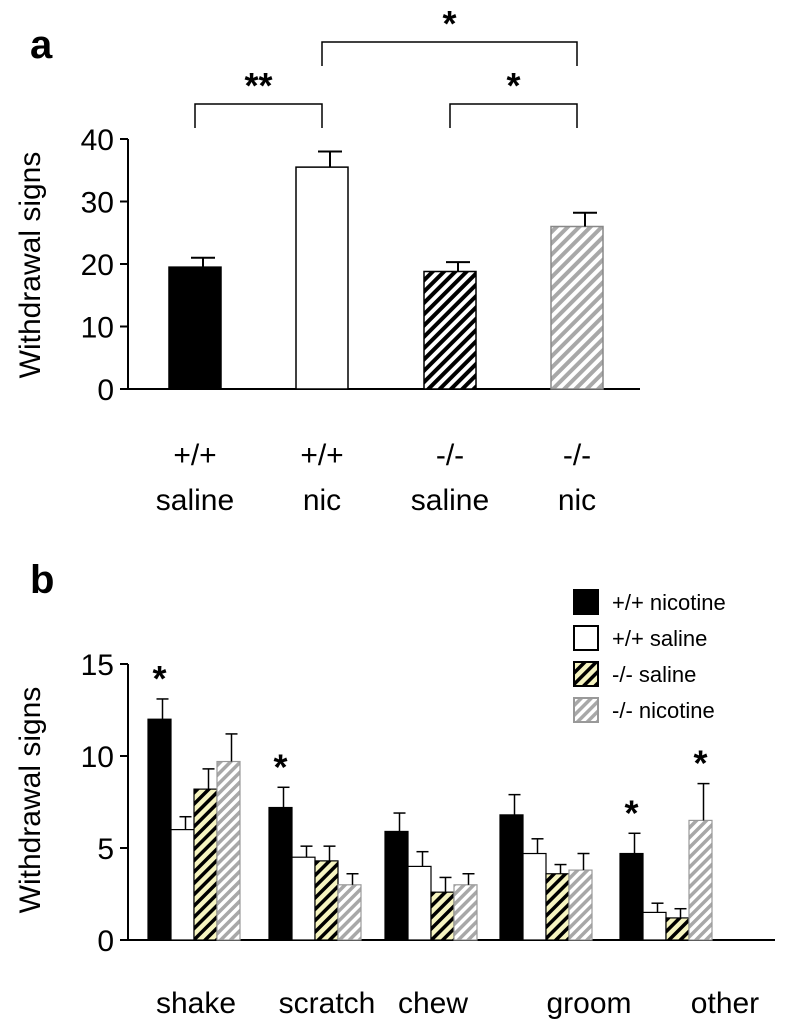 The height and width of the screenshot is (1030, 800). What do you see at coordinates (654, 674) in the screenshot?
I see `panel-b-legend-label: -/- saline` at bounding box center [654, 674].